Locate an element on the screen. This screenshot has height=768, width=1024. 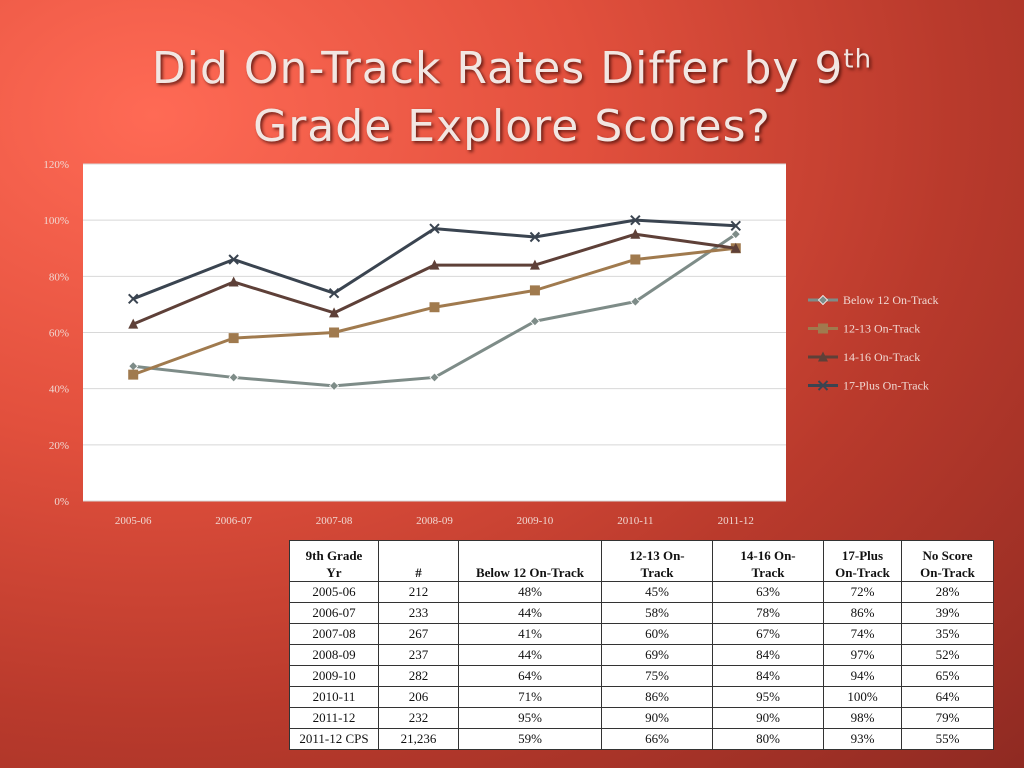
table-cell: 98% is located at coordinates (862, 718).